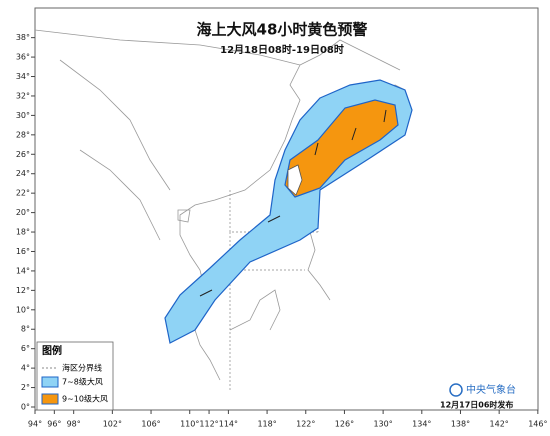 This screenshot has width=550, height=436. I want to click on lat-tick-label: 16°, so click(23, 251).